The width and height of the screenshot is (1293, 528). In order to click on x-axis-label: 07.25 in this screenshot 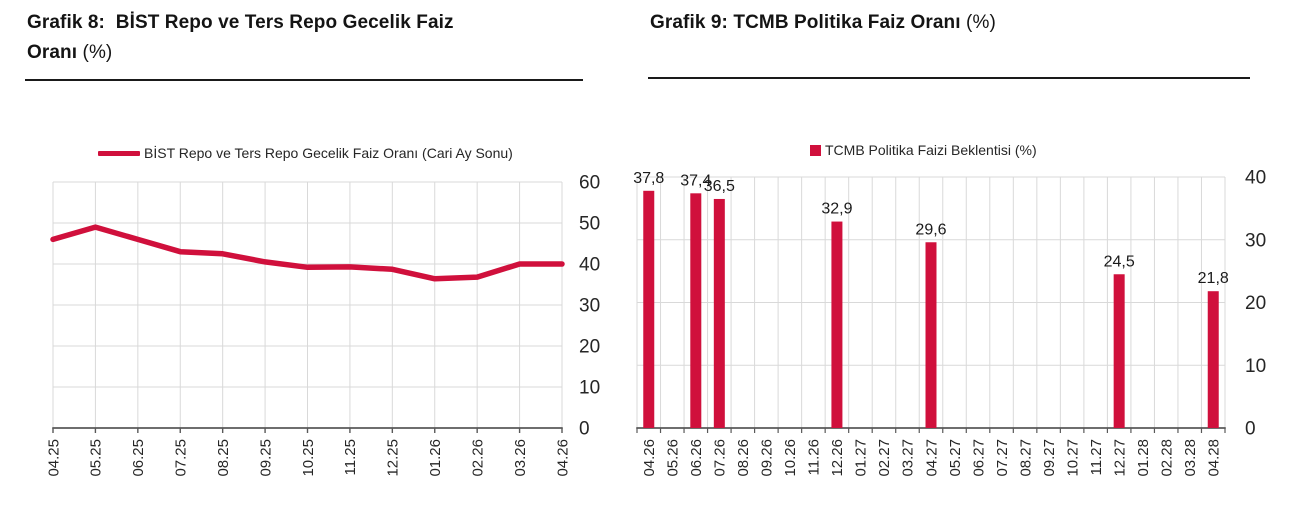, I will do `click(181, 458)`.